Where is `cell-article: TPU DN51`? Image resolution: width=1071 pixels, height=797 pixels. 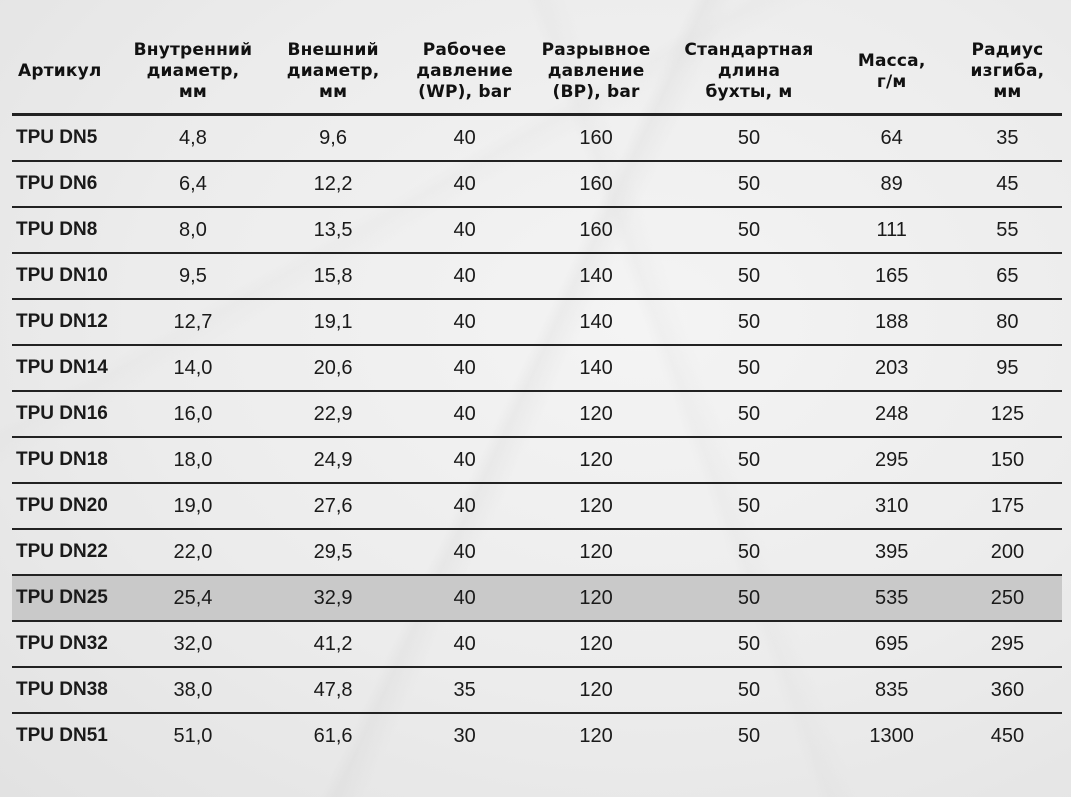 cell-article: TPU DN51 is located at coordinates (62, 735).